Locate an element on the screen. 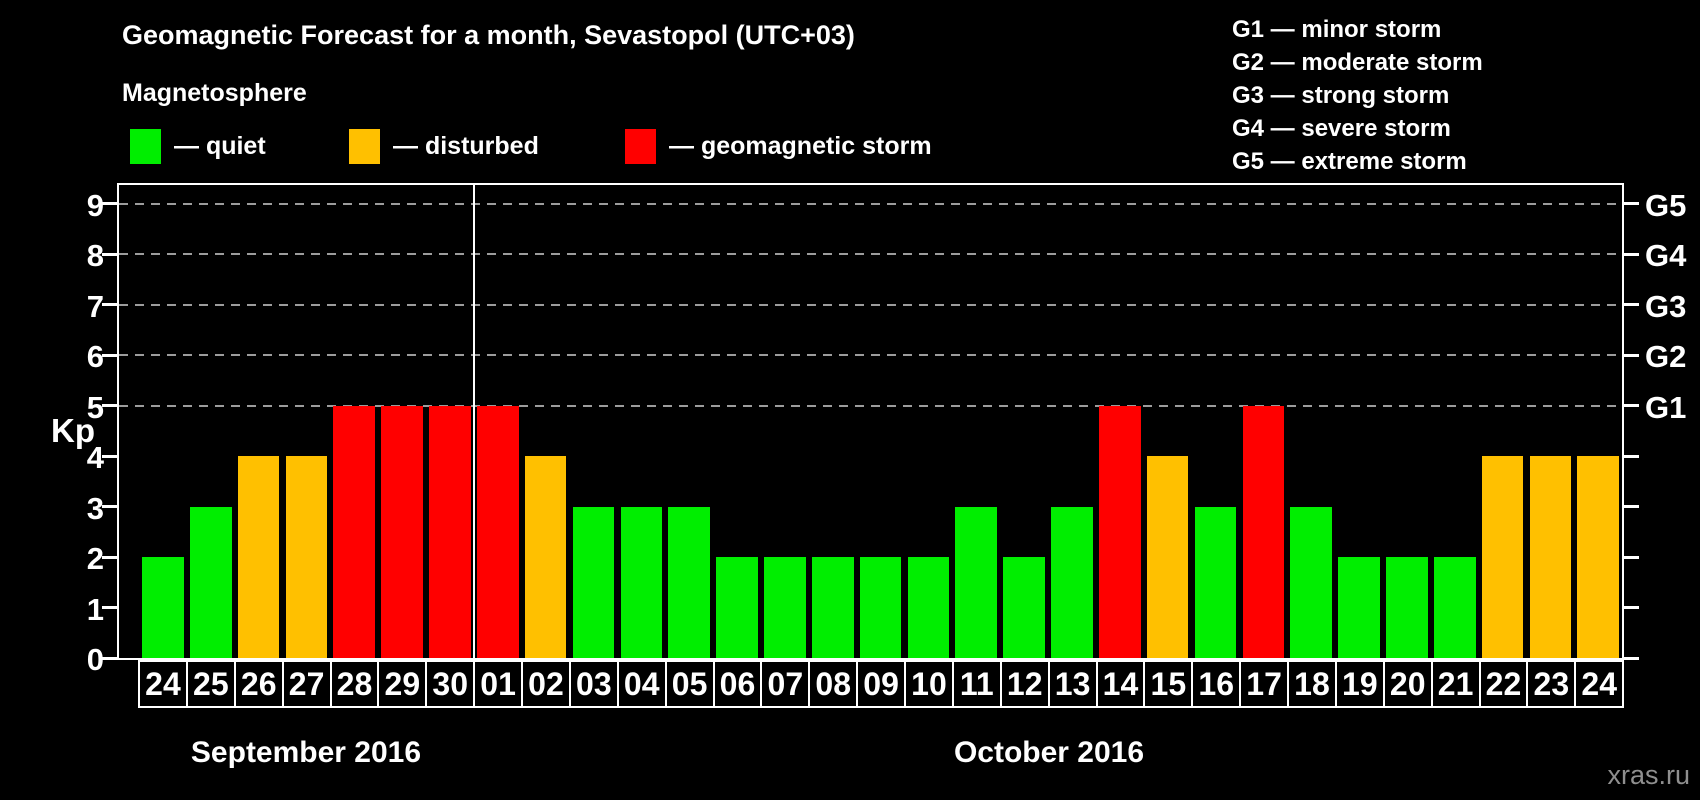 This screenshot has width=1700, height=800. date-box-09: 09 is located at coordinates (881, 684).